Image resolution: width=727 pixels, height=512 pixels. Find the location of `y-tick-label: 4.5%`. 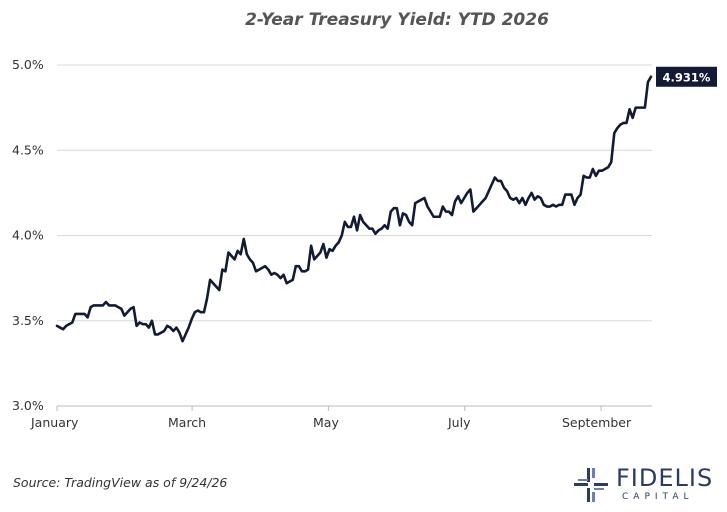

y-tick-label: 4.5% is located at coordinates (28, 149).